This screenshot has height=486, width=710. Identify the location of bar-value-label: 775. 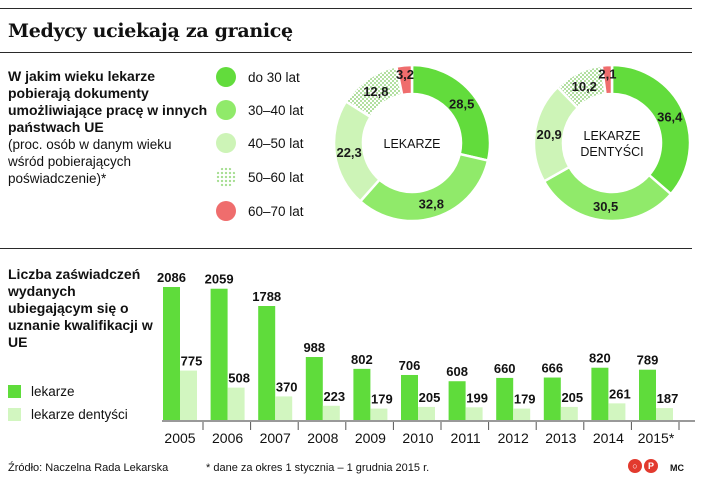
(192, 361).